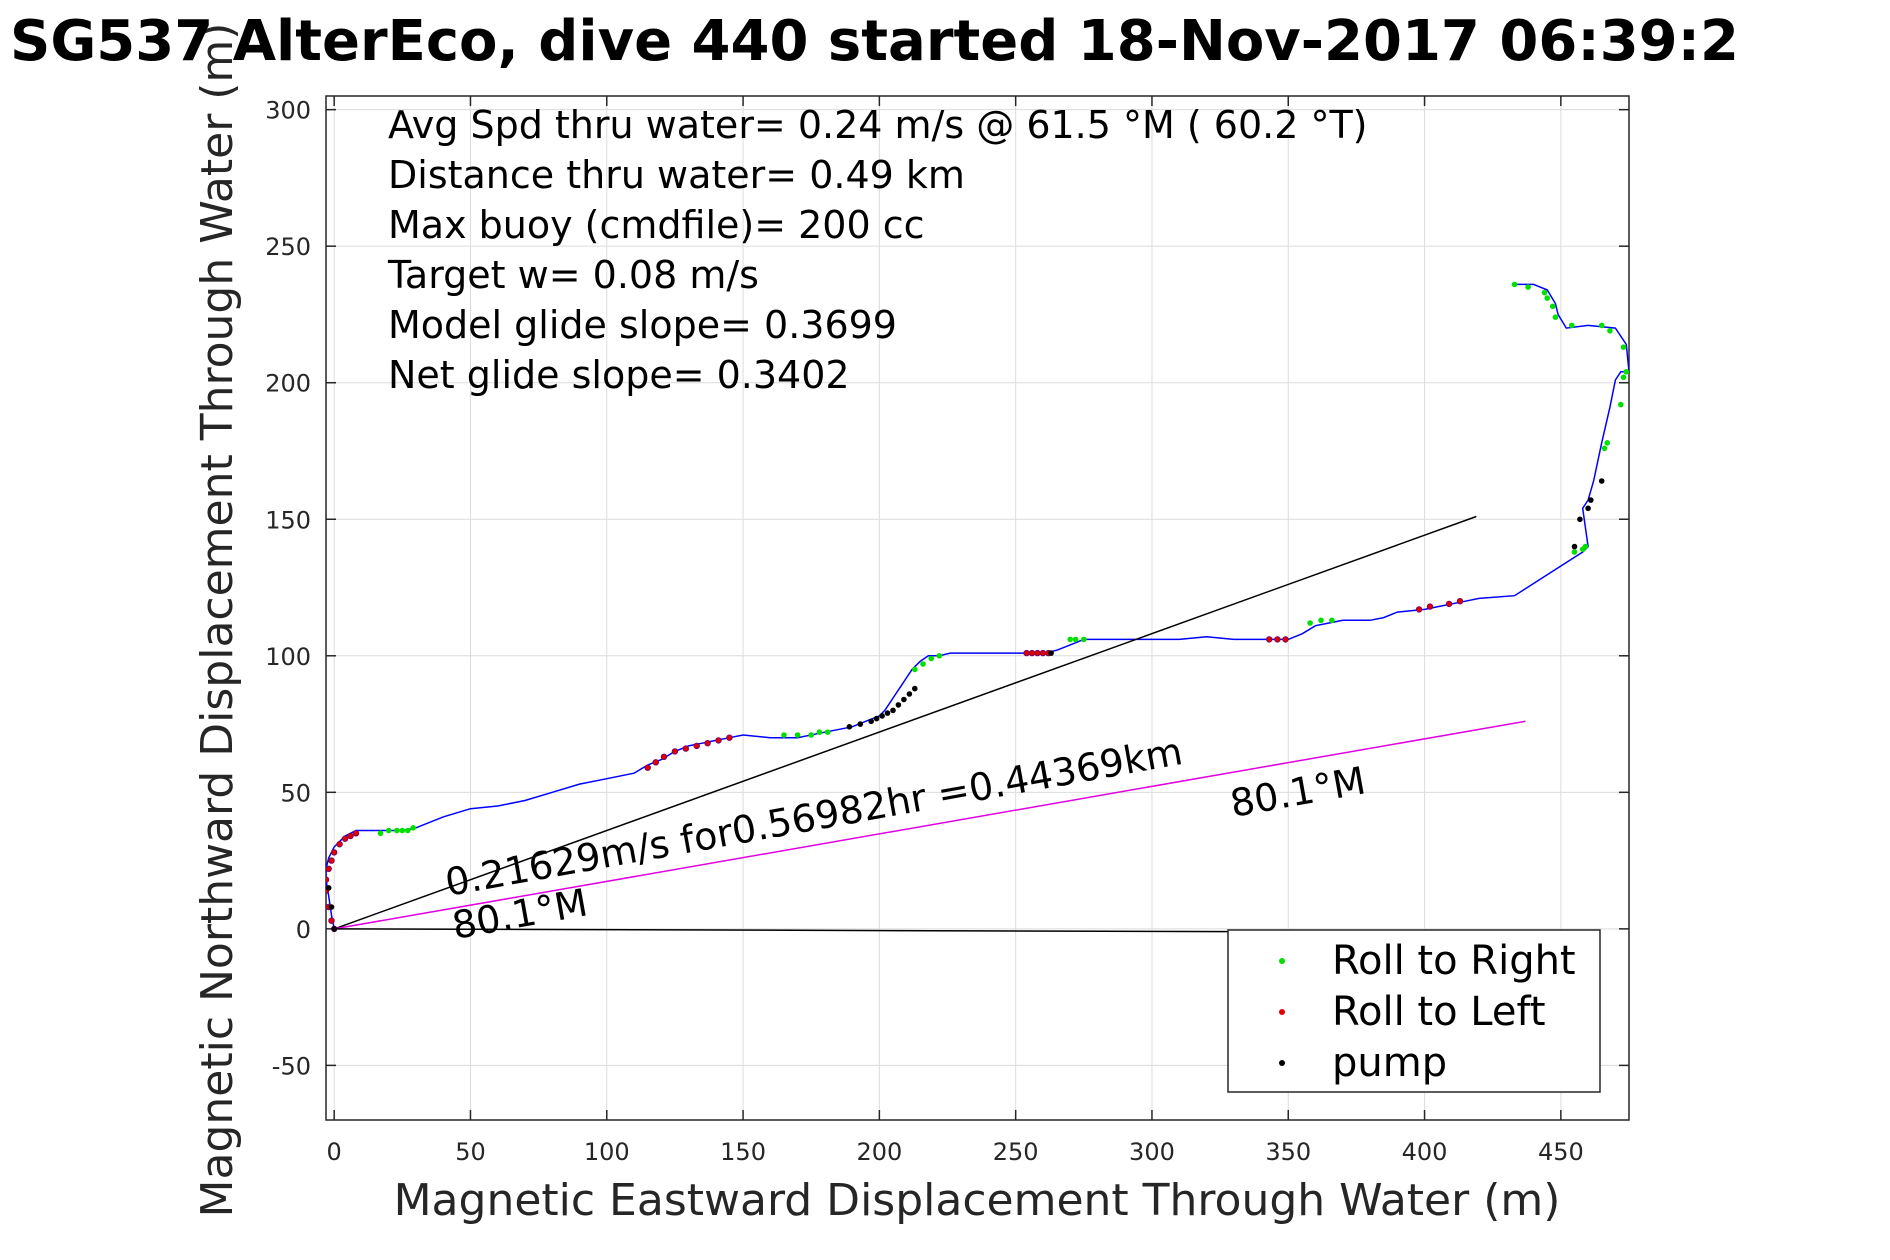  I want to click on x-tick-label: 400, so click(1425, 1152).